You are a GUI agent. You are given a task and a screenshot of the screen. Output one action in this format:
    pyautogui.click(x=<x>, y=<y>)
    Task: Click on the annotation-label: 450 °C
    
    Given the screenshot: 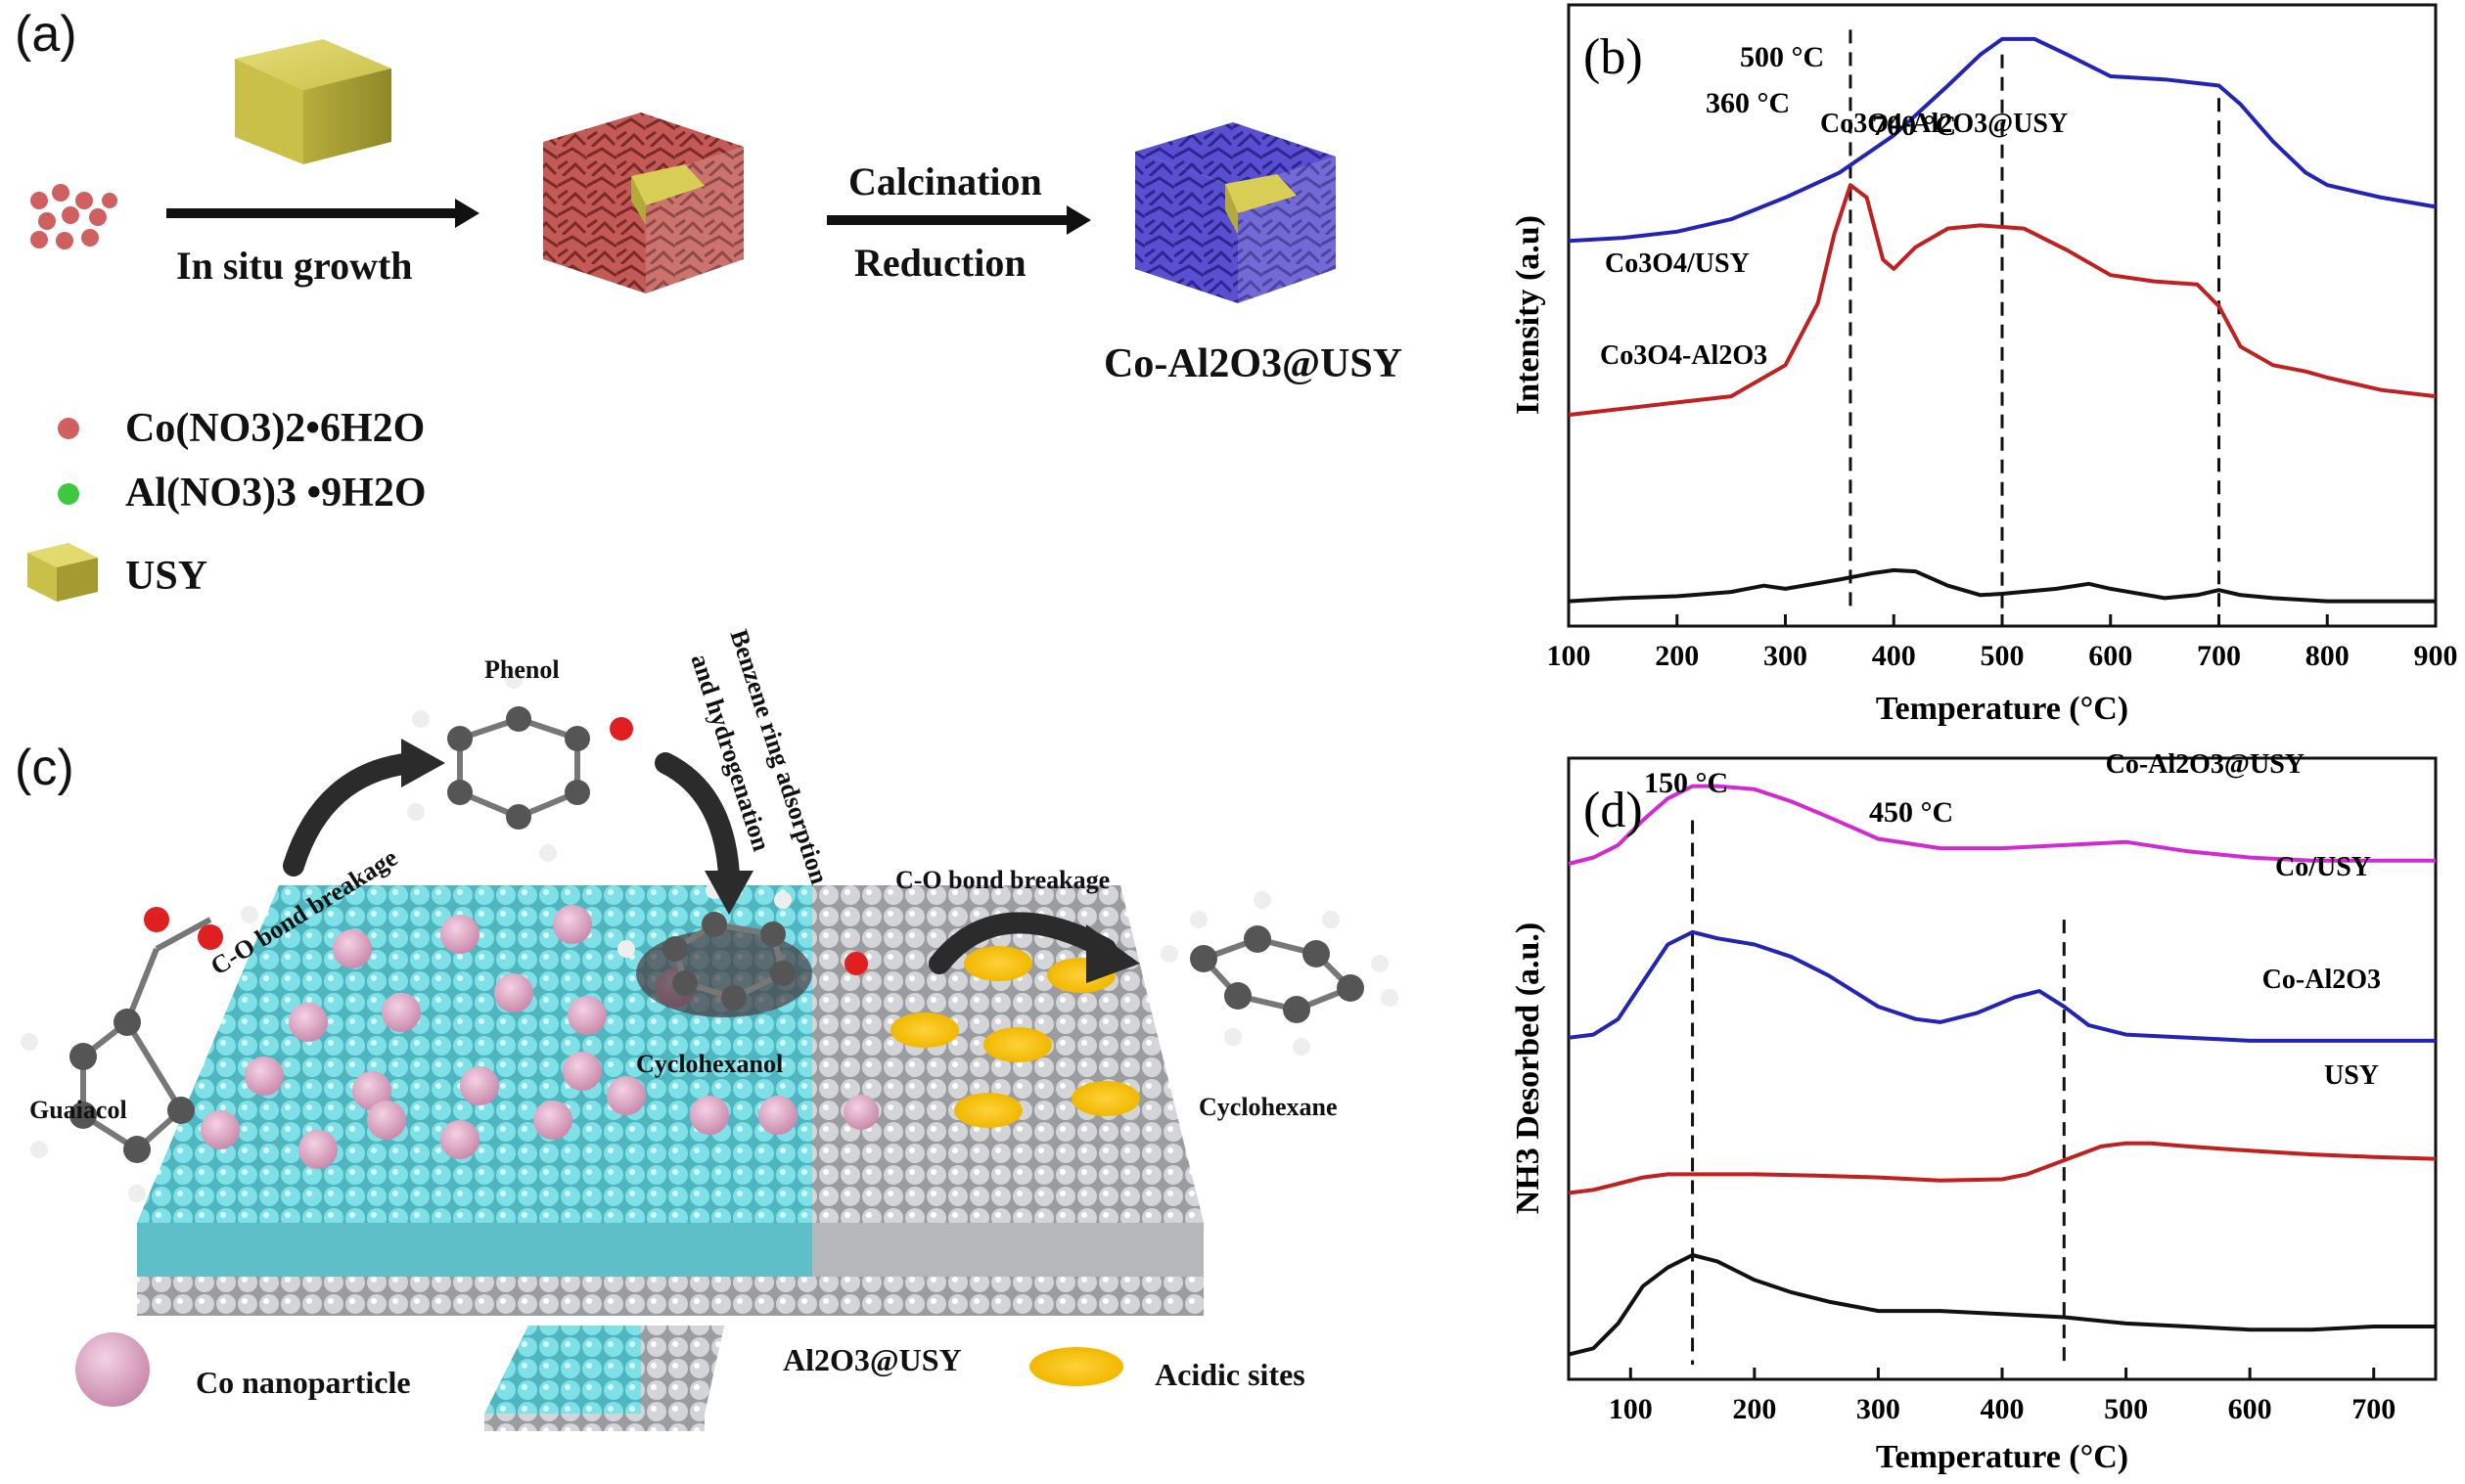 What is the action you would take?
    pyautogui.click(x=1911, y=812)
    